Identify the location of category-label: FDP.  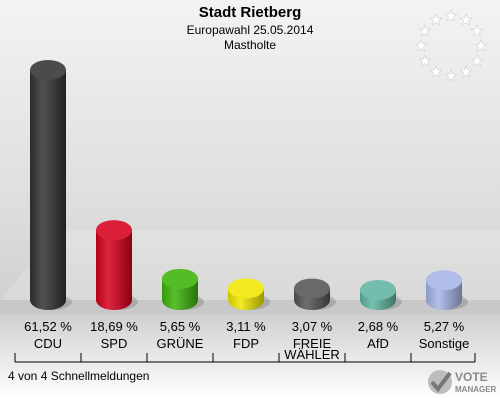
(246, 343).